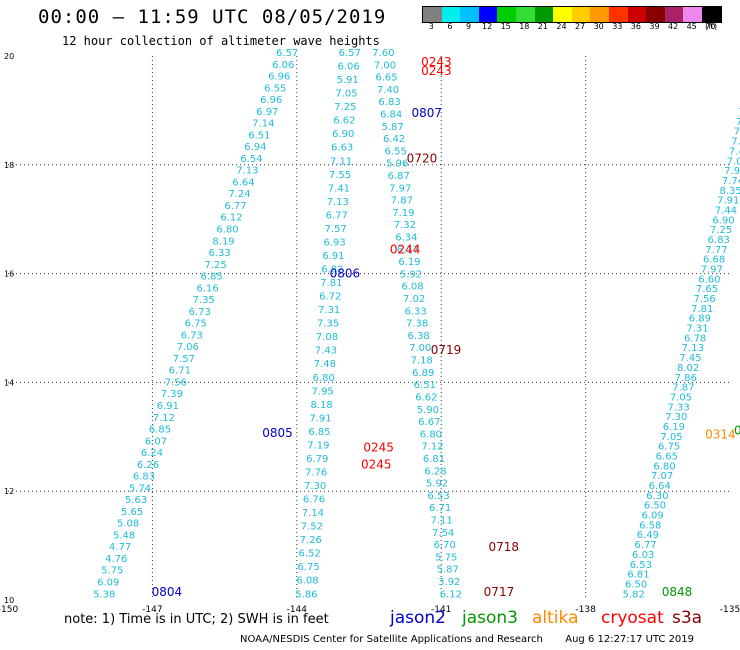 The width and height of the screenshot is (740, 650). Describe the element at coordinates (414, 299) in the screenshot. I see `wave-height-value: 7.02` at that location.